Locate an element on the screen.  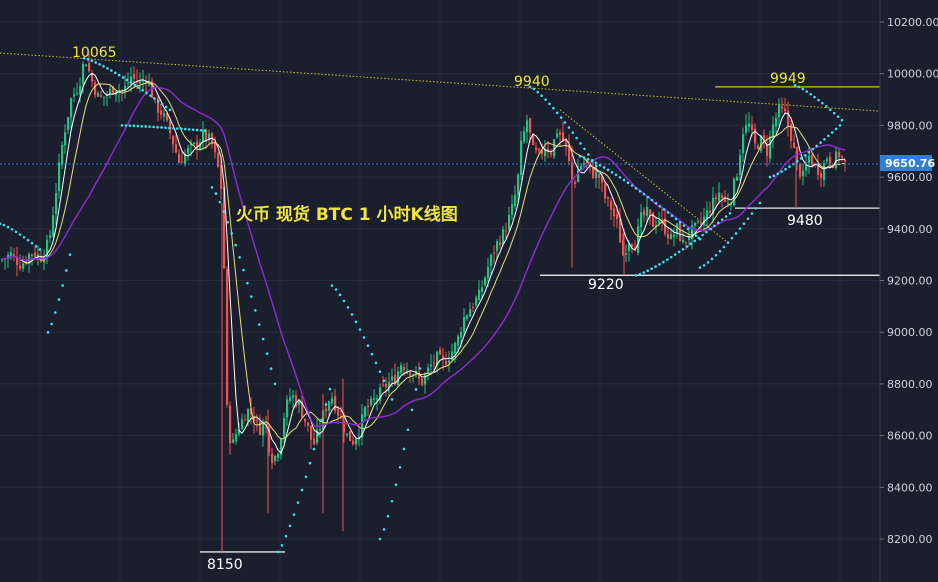
y-tick-label: 9800.00 is located at coordinates (910, 125).